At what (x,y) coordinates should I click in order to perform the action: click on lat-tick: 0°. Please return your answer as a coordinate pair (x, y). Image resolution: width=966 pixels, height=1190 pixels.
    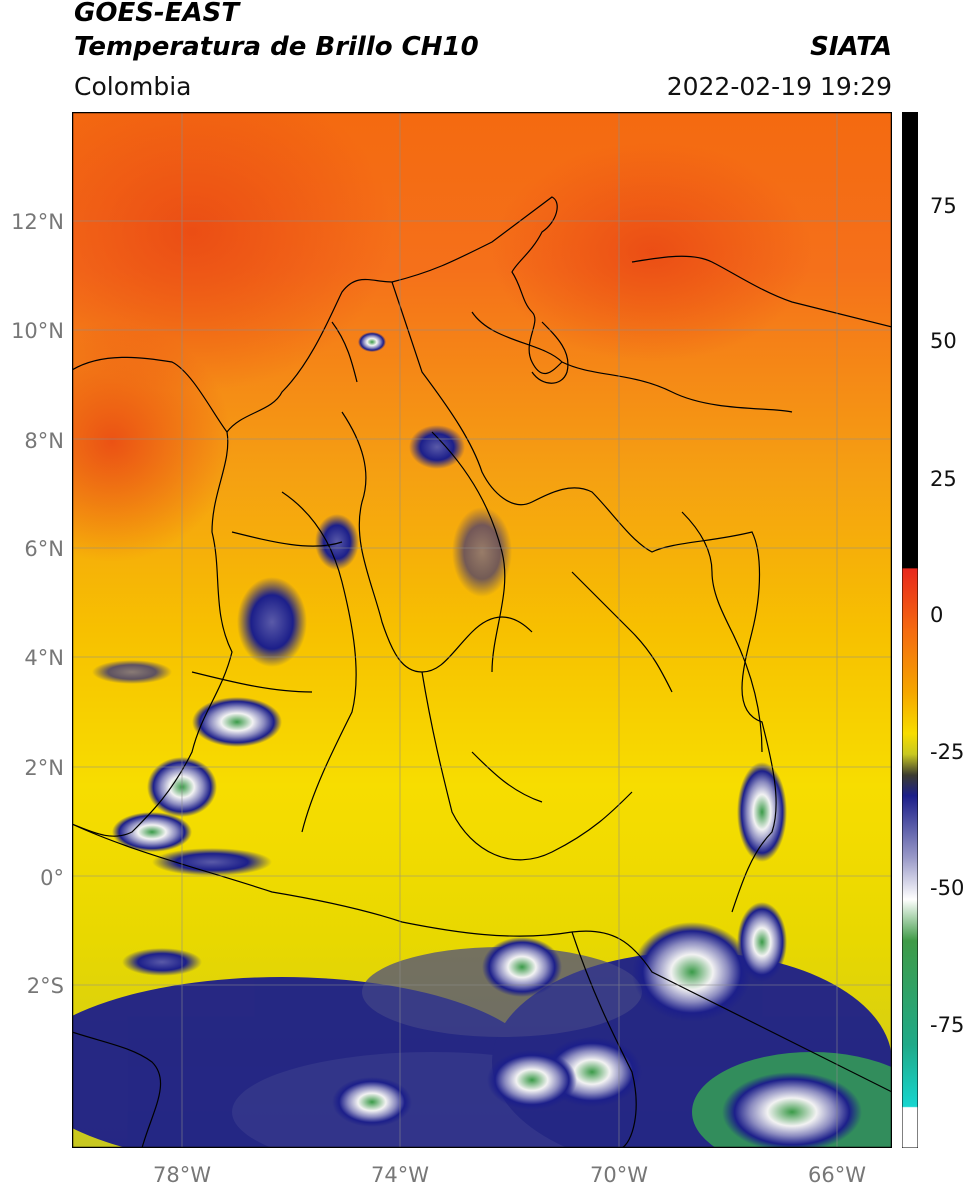
    Looking at the image, I should click on (52, 878).